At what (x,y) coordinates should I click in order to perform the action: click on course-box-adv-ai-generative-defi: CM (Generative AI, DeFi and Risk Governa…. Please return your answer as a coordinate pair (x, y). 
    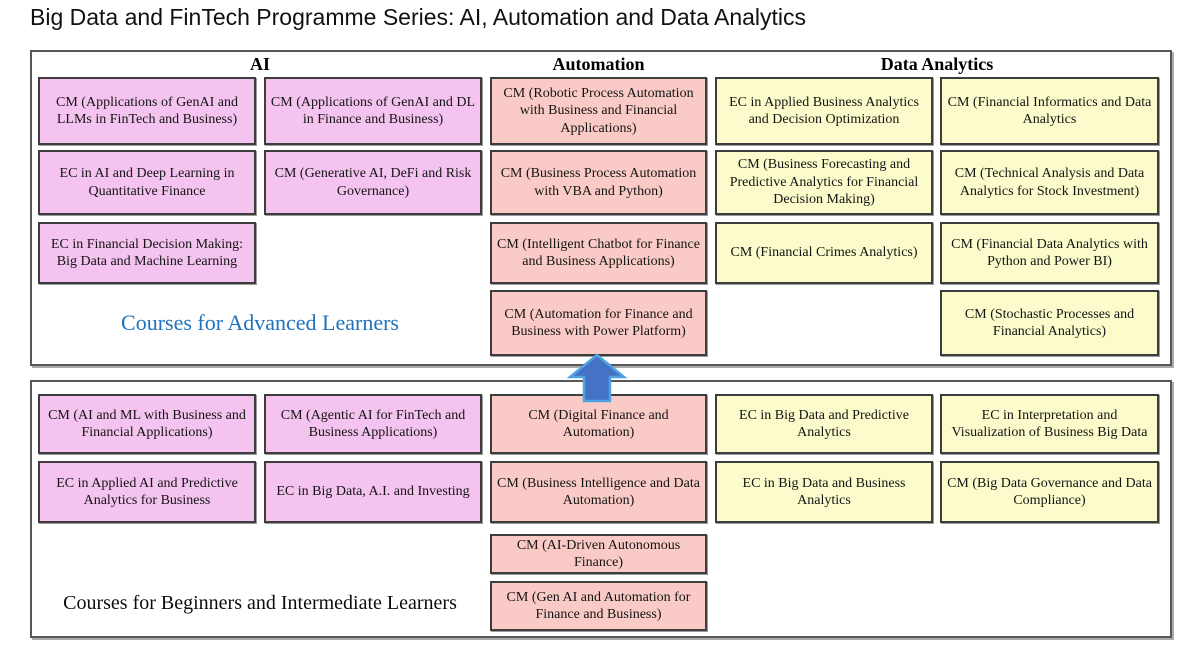
    Looking at the image, I should click on (373, 182).